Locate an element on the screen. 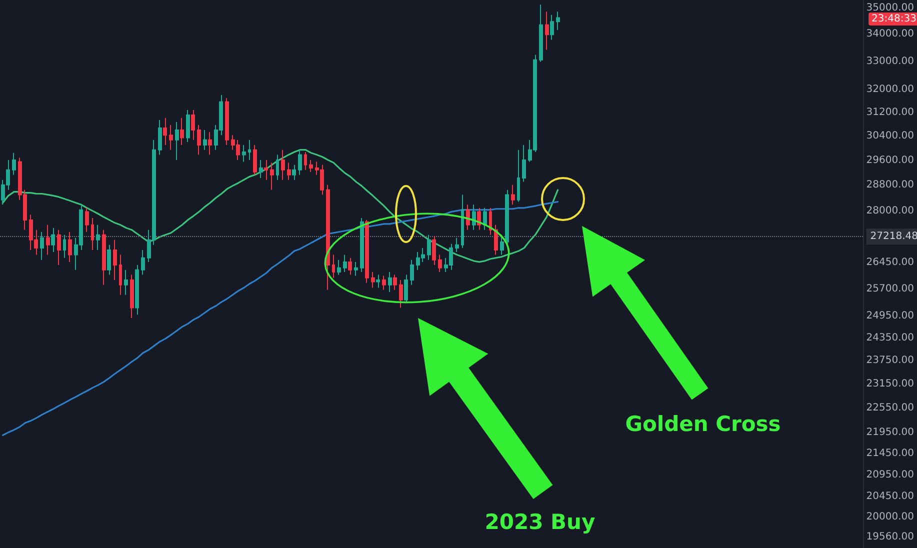  y-tick-label: 30400.00 is located at coordinates (890, 136).